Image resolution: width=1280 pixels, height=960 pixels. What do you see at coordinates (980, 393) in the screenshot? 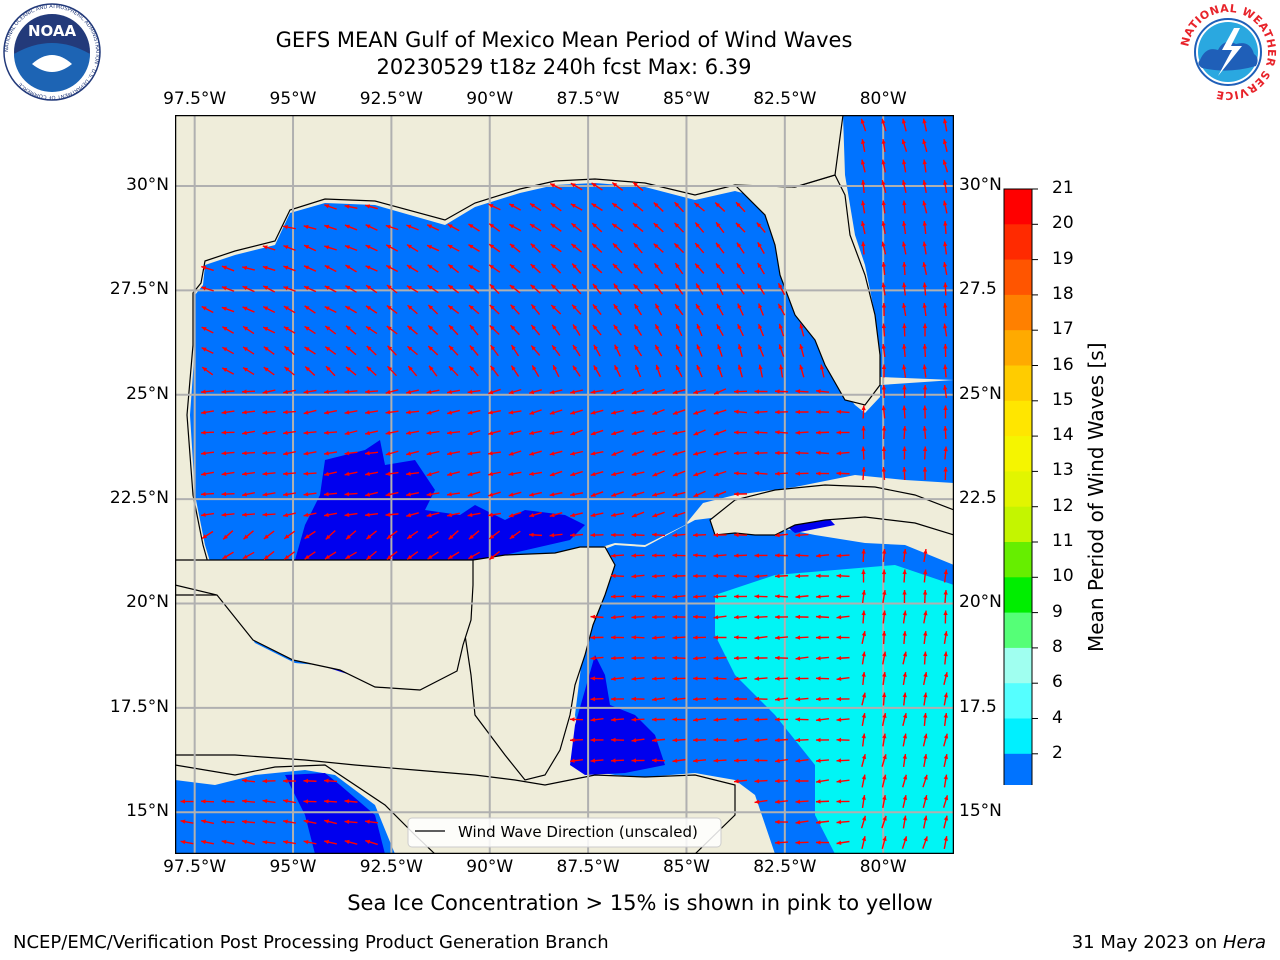
I see `lat-label-right: 25°N` at bounding box center [980, 393].